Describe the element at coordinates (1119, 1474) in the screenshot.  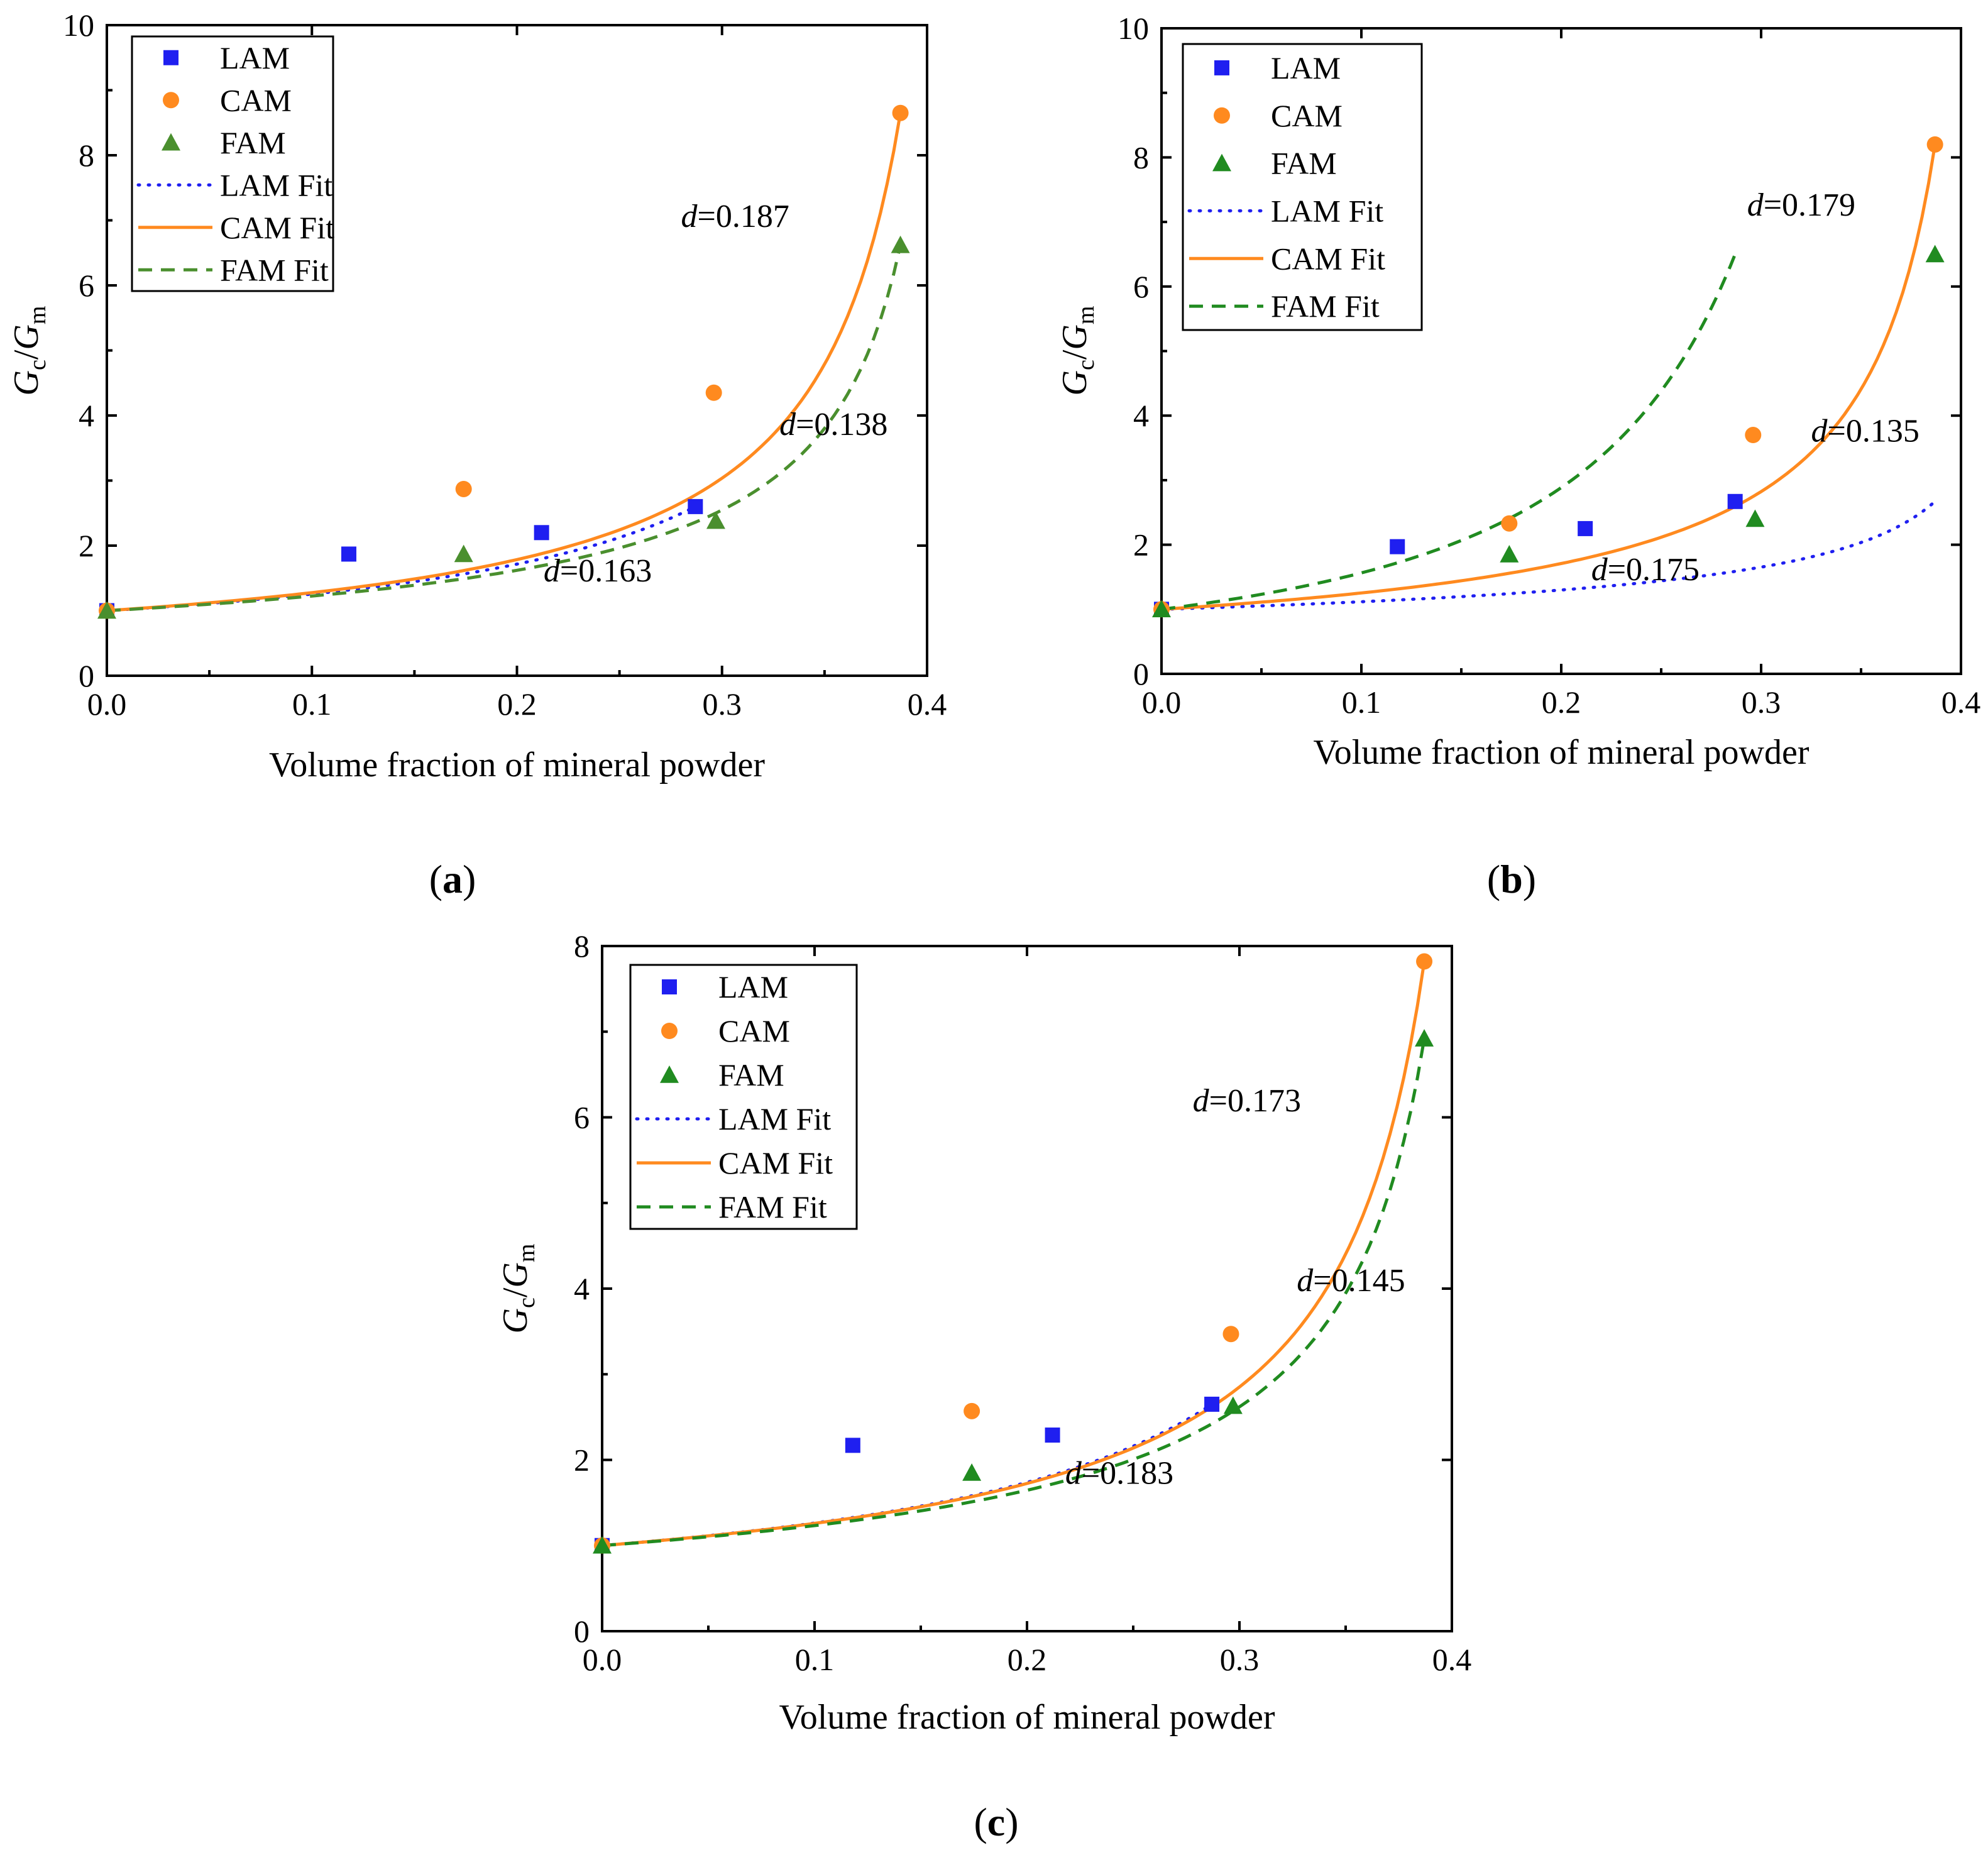
I see `fit-annotation: d=0.183` at that location.